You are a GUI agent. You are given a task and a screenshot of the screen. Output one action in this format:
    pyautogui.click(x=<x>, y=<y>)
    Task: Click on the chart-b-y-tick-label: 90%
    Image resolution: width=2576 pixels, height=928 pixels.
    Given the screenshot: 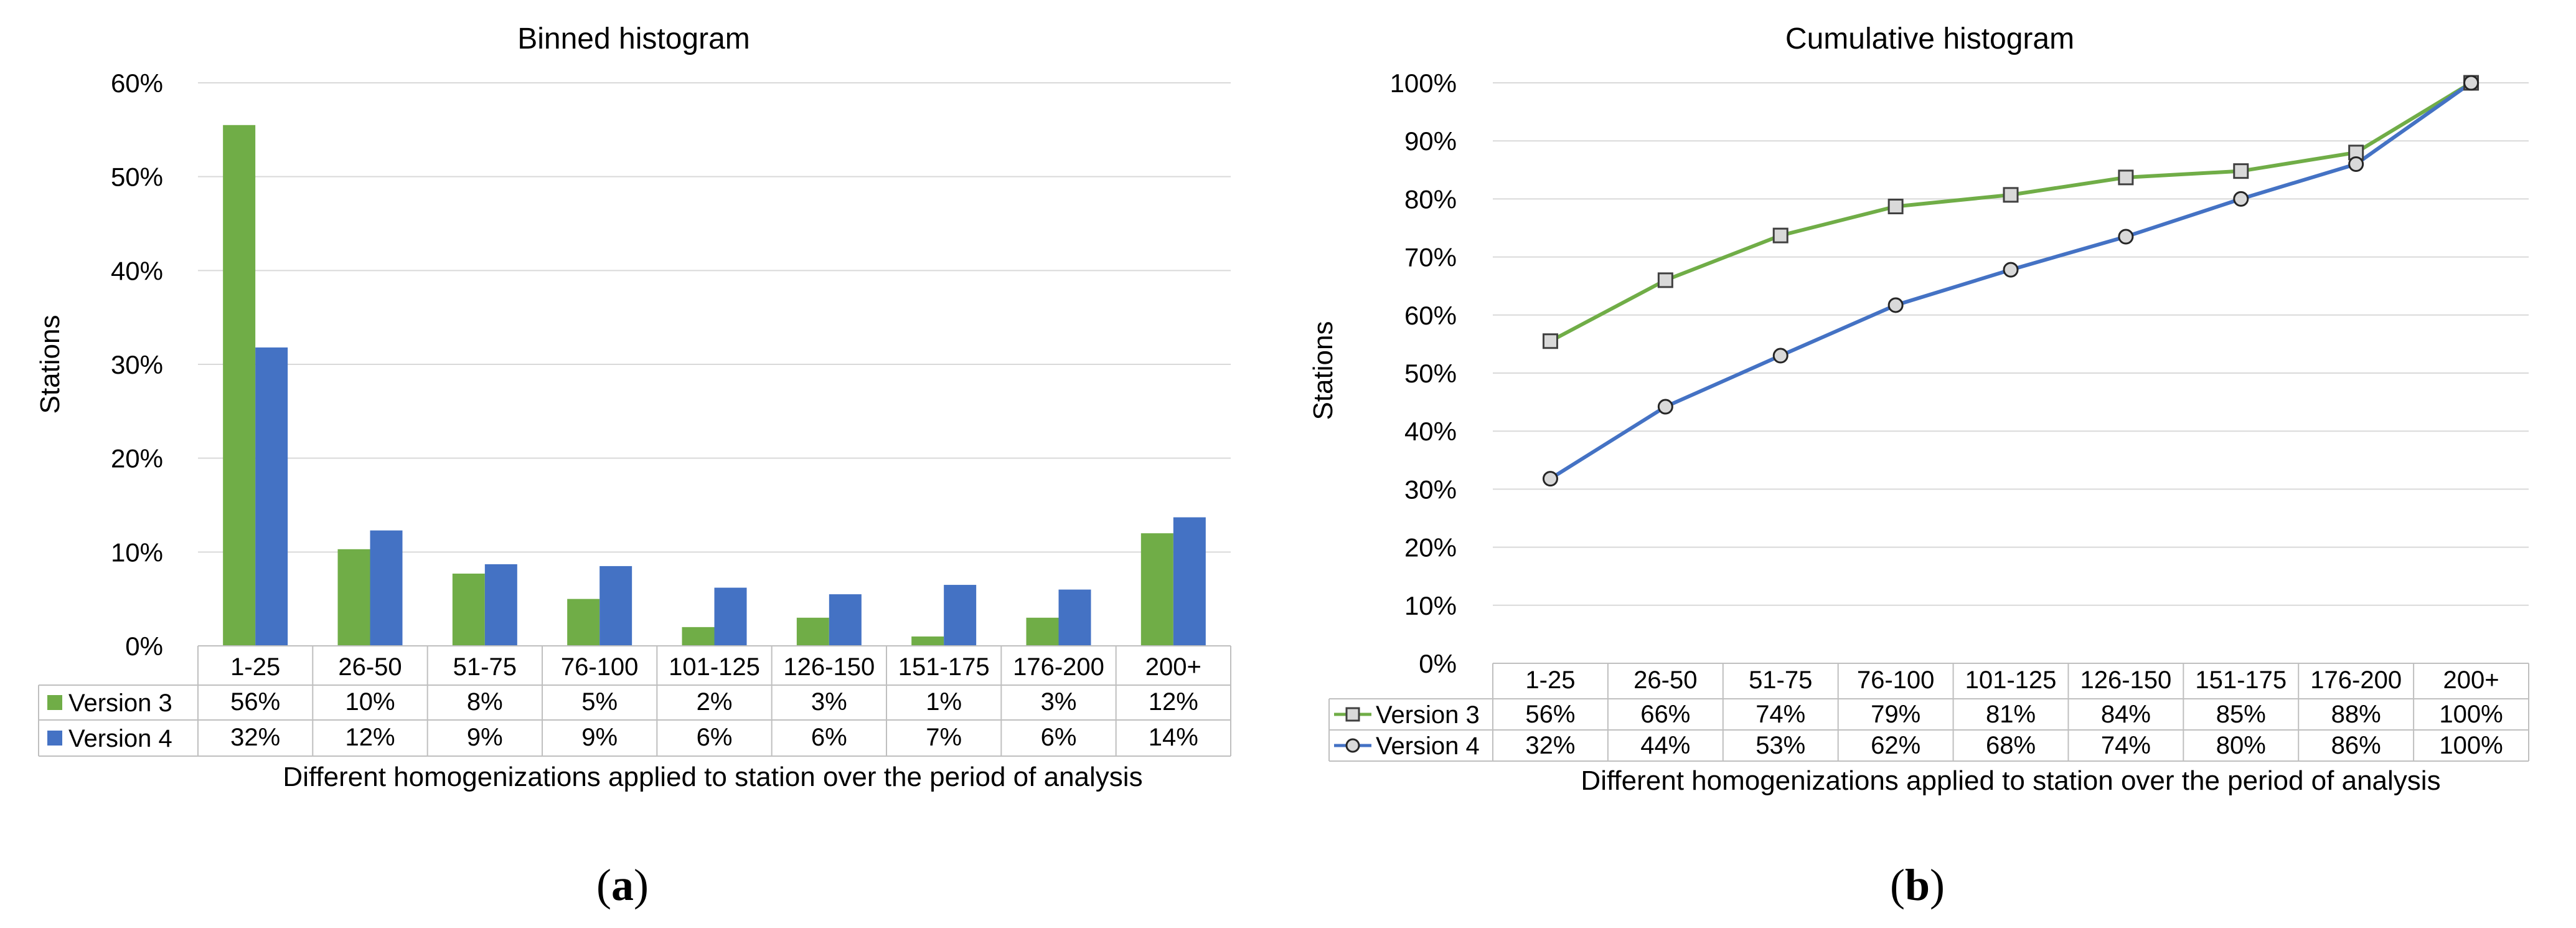 What is the action you would take?
    pyautogui.click(x=1430, y=141)
    